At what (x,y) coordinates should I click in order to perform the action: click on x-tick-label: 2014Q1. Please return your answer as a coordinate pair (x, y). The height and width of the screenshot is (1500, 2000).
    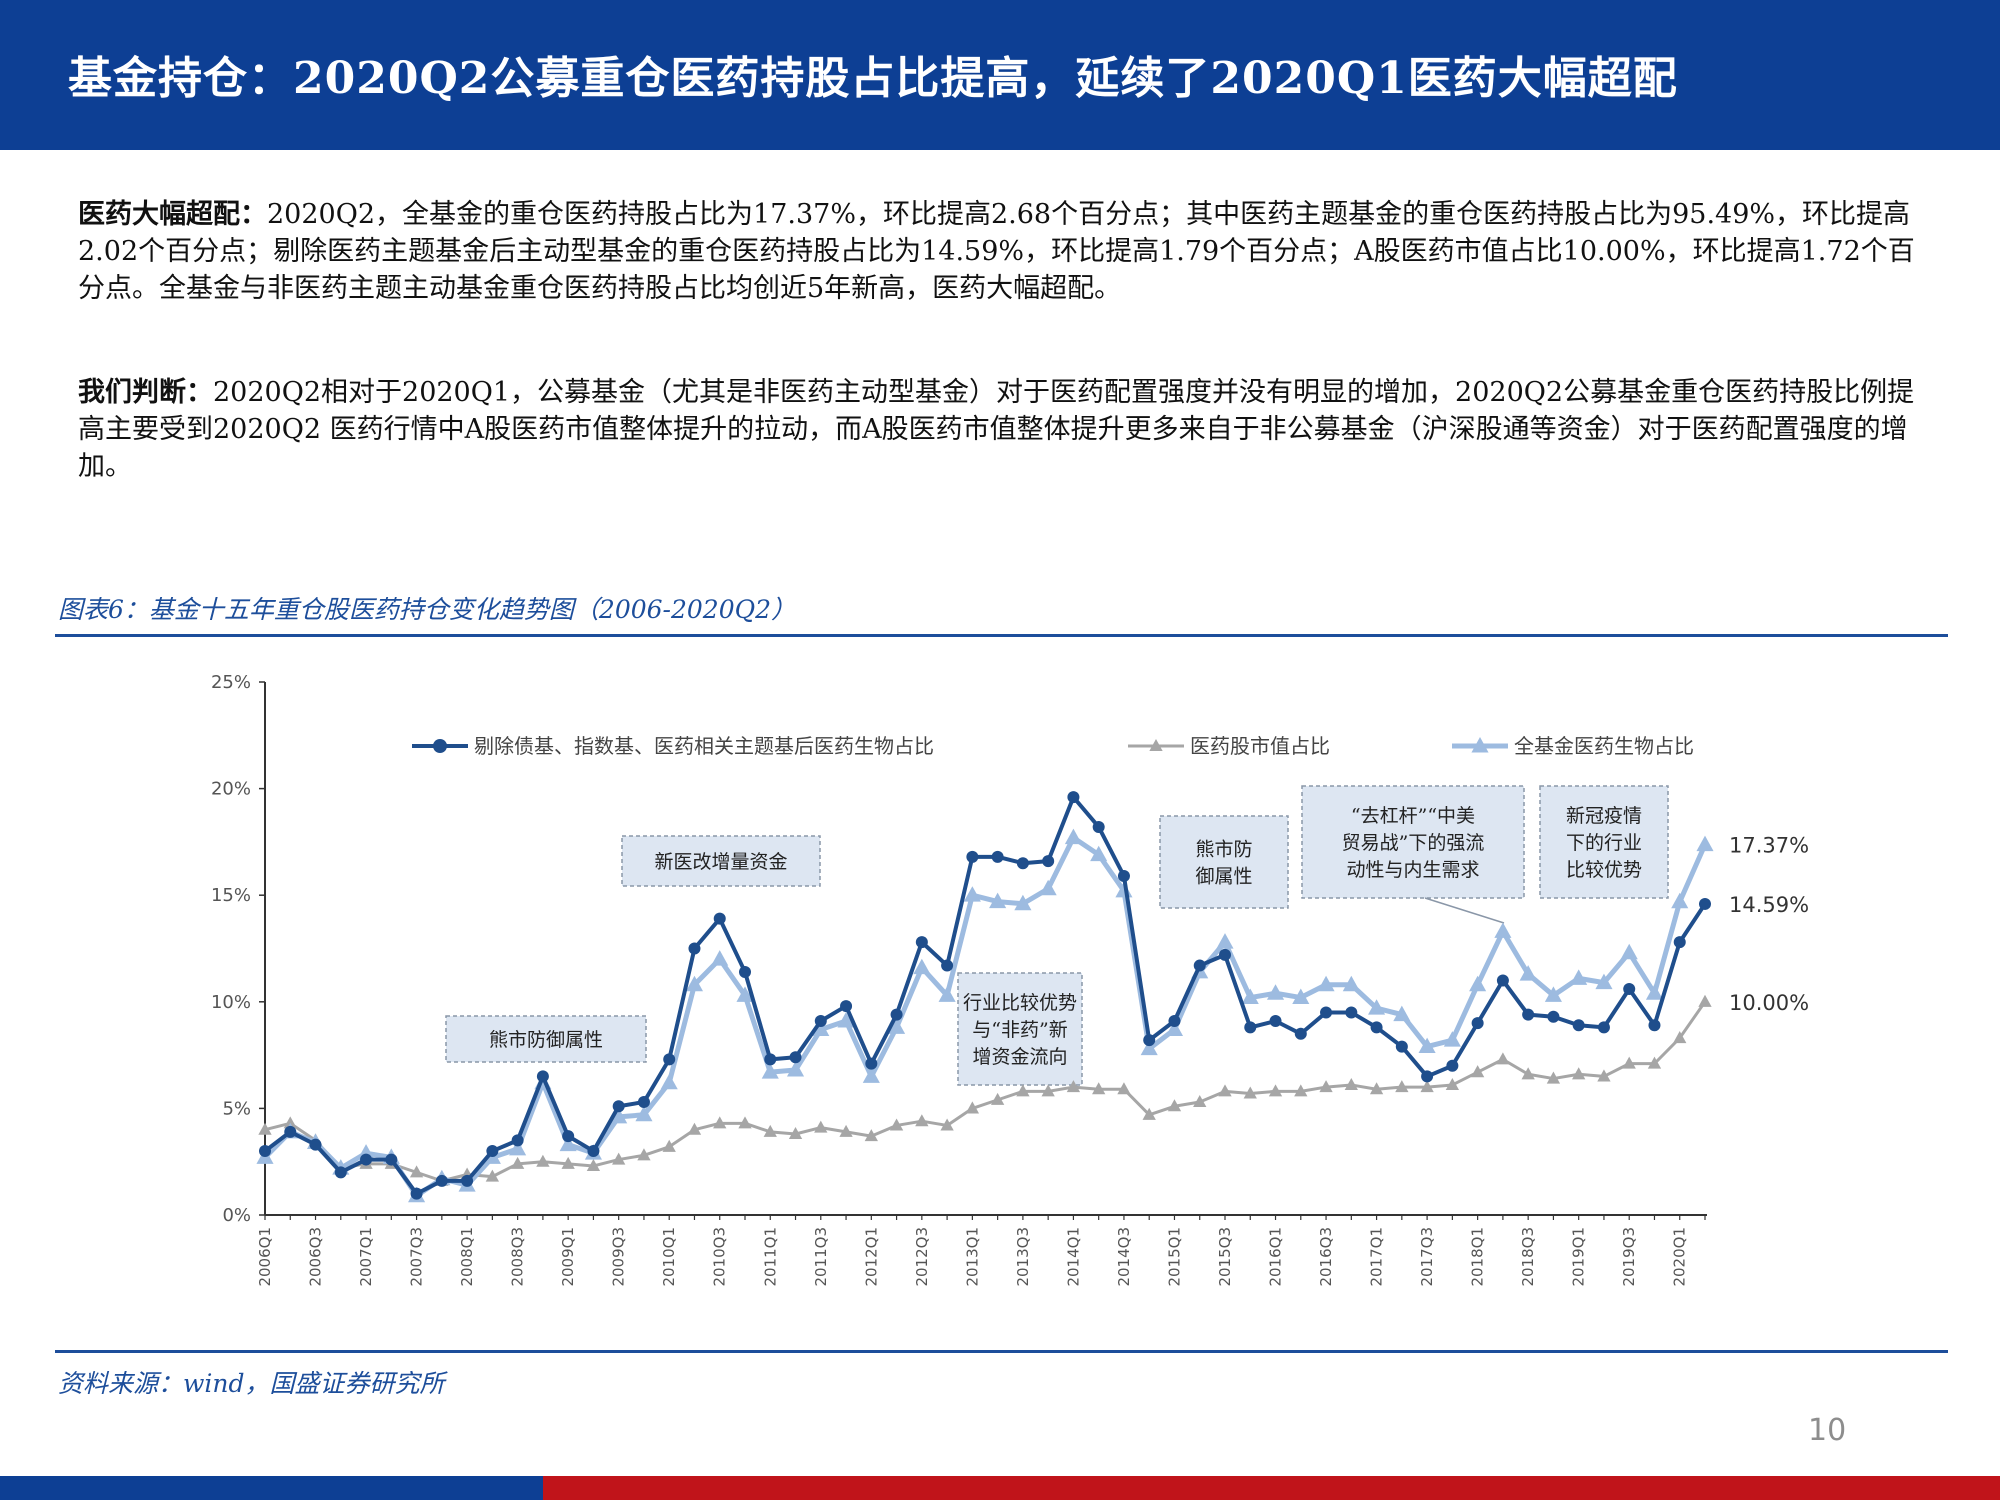
    Looking at the image, I should click on (1073, 1257).